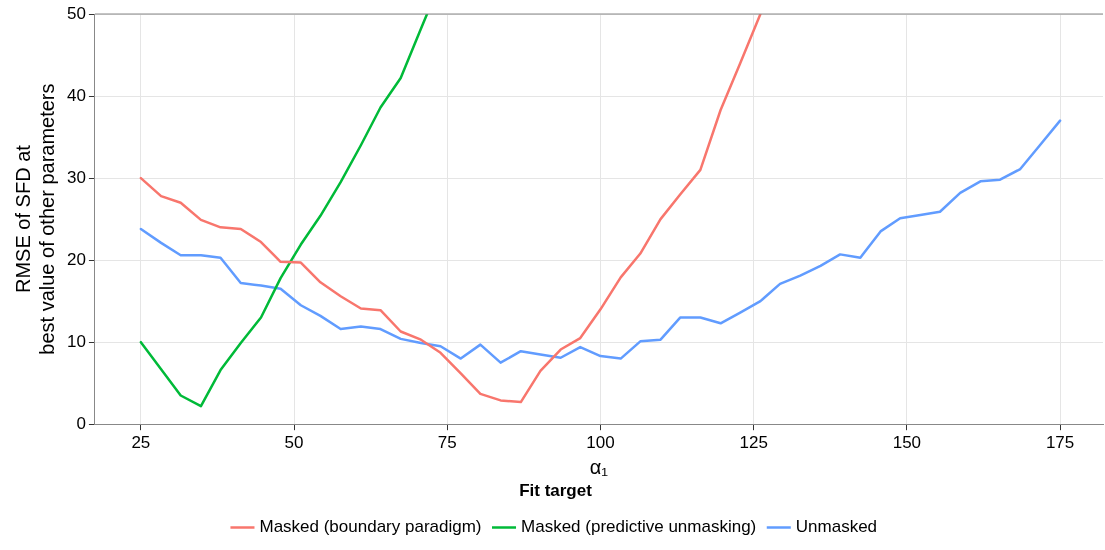  What do you see at coordinates (76, 259) in the screenshot?
I see `y-tick-label: 20` at bounding box center [76, 259].